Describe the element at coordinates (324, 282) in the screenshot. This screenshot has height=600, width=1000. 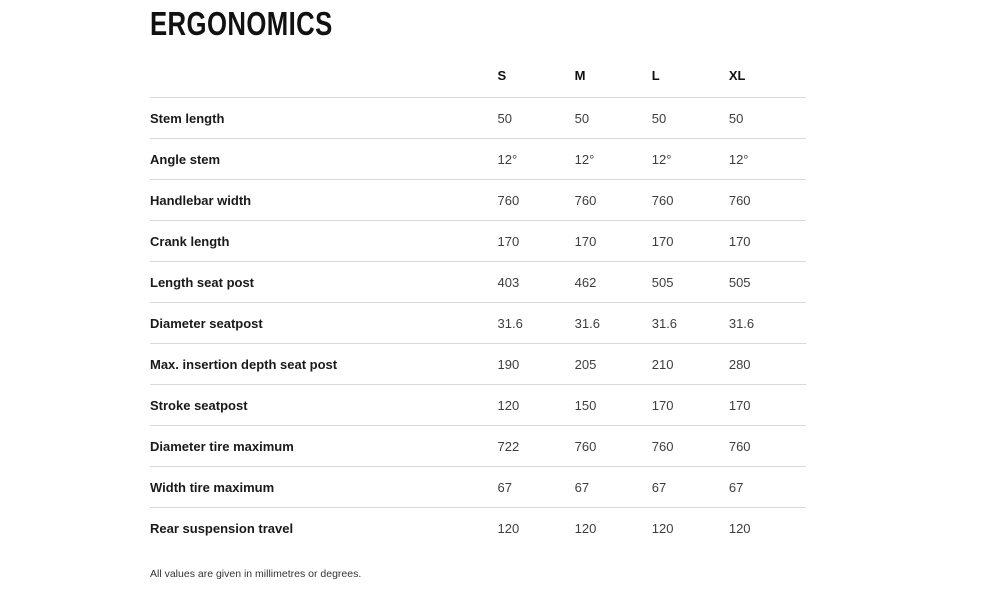
I see `spec-row-label: Length seat post` at that location.